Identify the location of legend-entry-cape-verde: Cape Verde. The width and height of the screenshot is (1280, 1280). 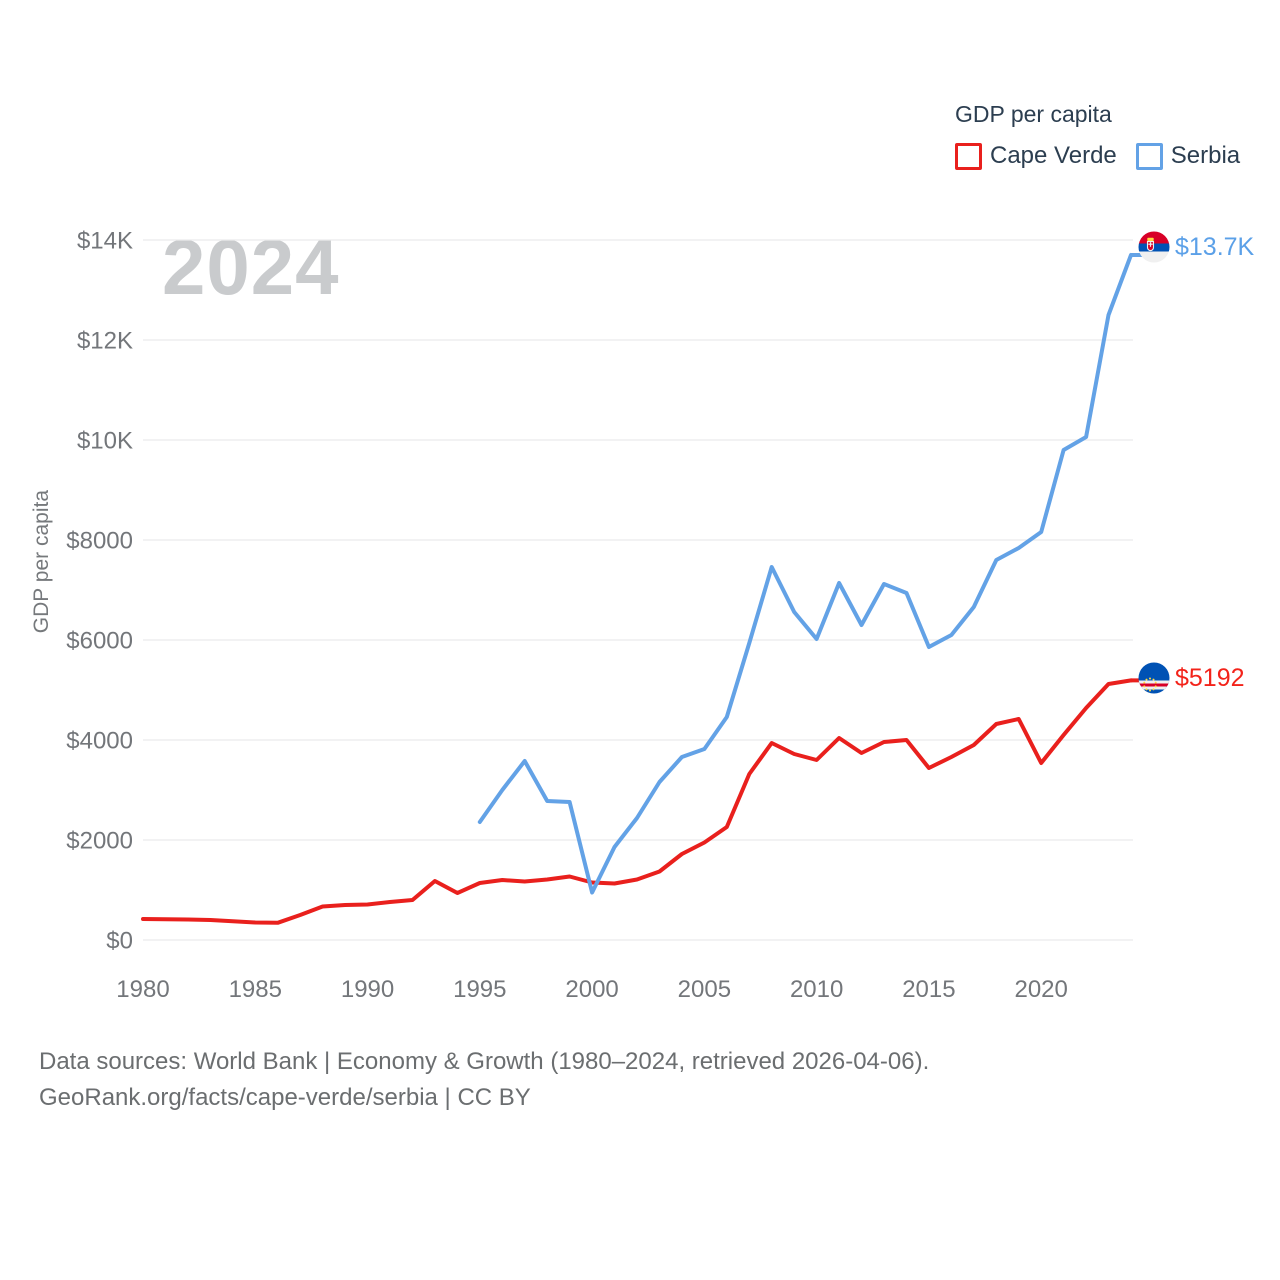
(1036, 156).